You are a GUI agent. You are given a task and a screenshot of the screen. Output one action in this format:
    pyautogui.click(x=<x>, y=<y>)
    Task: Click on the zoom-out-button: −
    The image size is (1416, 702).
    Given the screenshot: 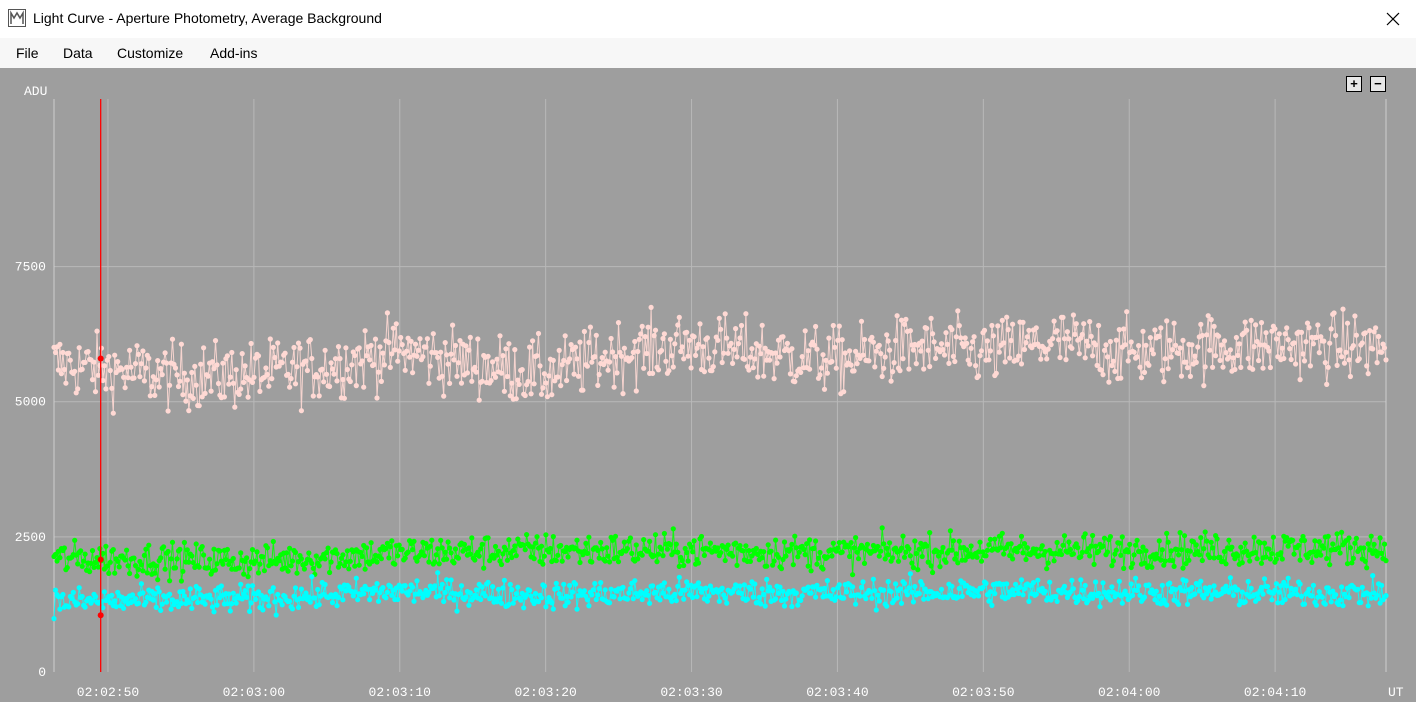 What is the action you would take?
    pyautogui.click(x=1378, y=84)
    